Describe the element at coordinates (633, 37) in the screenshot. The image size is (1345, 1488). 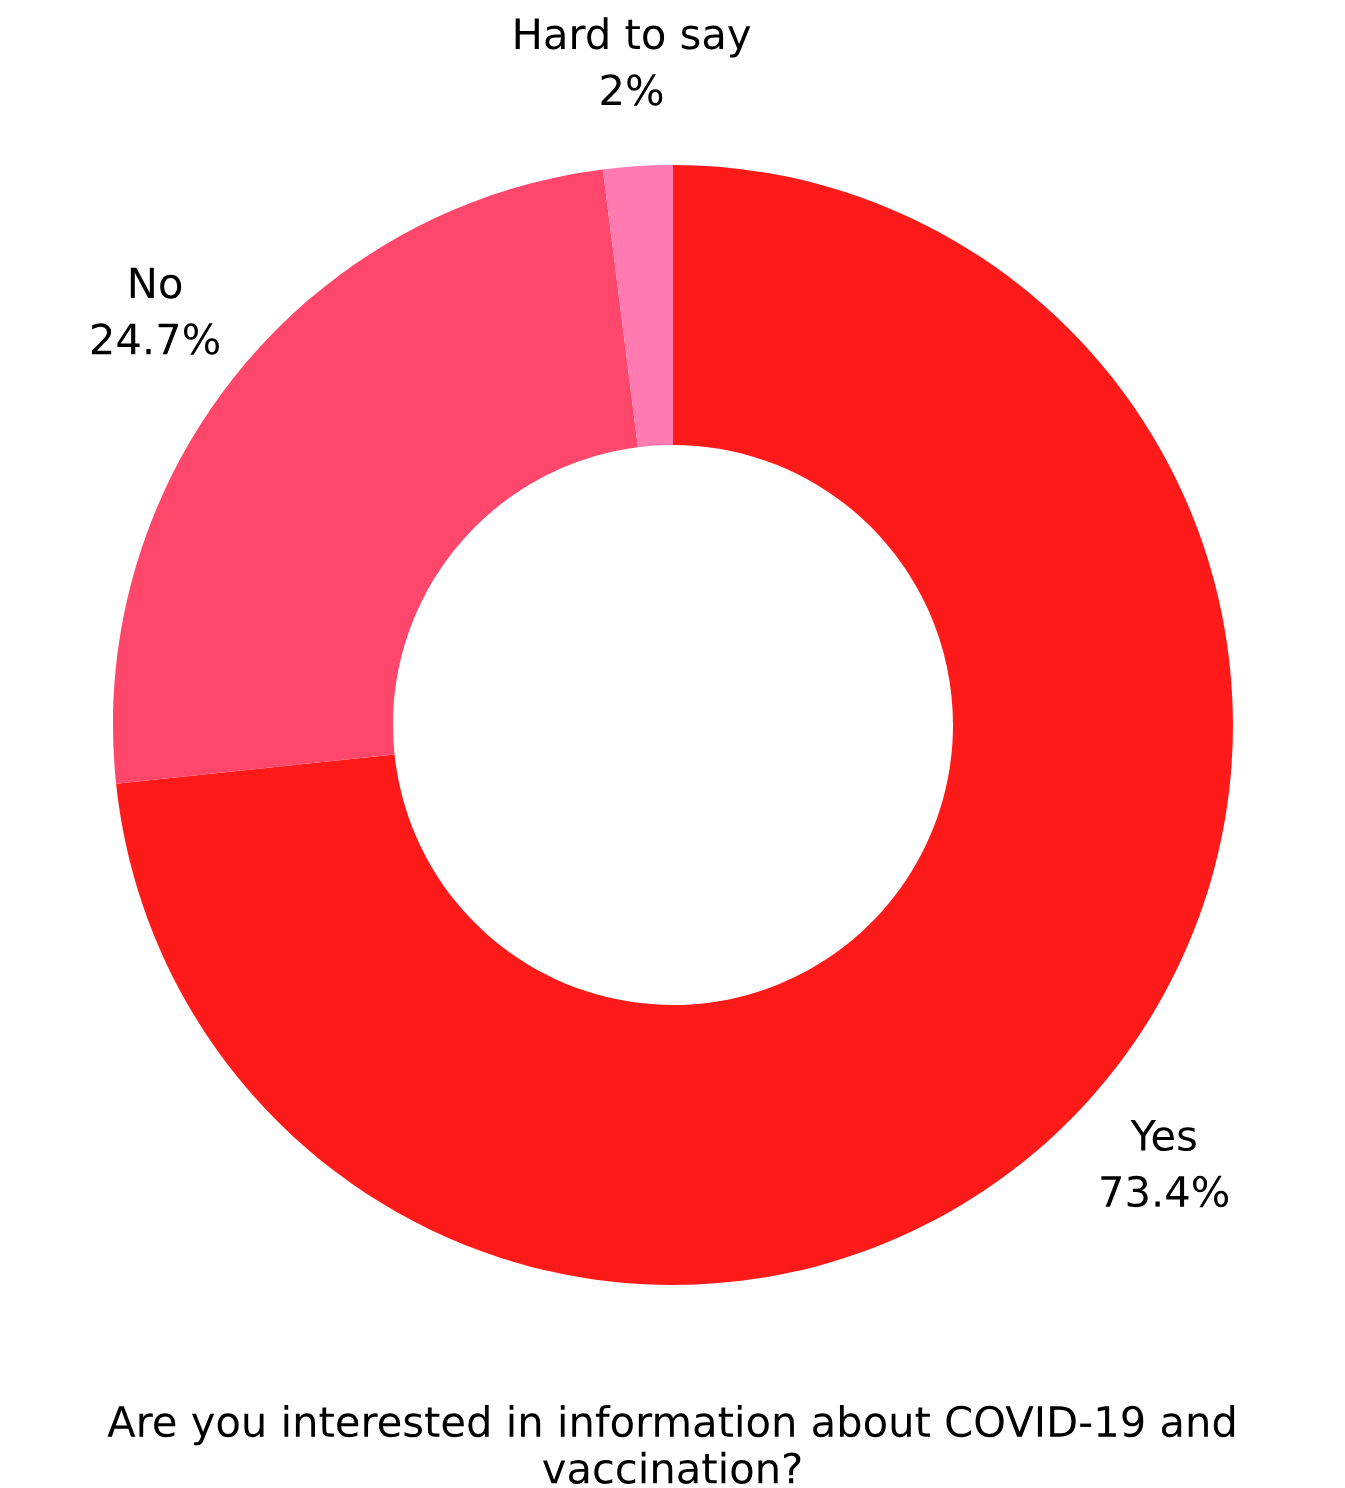
I see `slice-label: Hard to say` at that location.